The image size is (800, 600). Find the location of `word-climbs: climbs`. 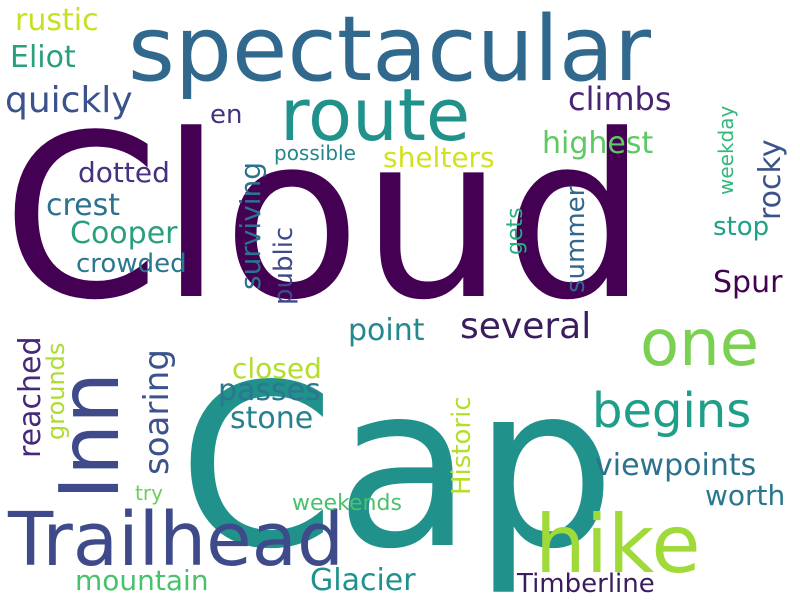

word-climbs: climbs is located at coordinates (620, 99).